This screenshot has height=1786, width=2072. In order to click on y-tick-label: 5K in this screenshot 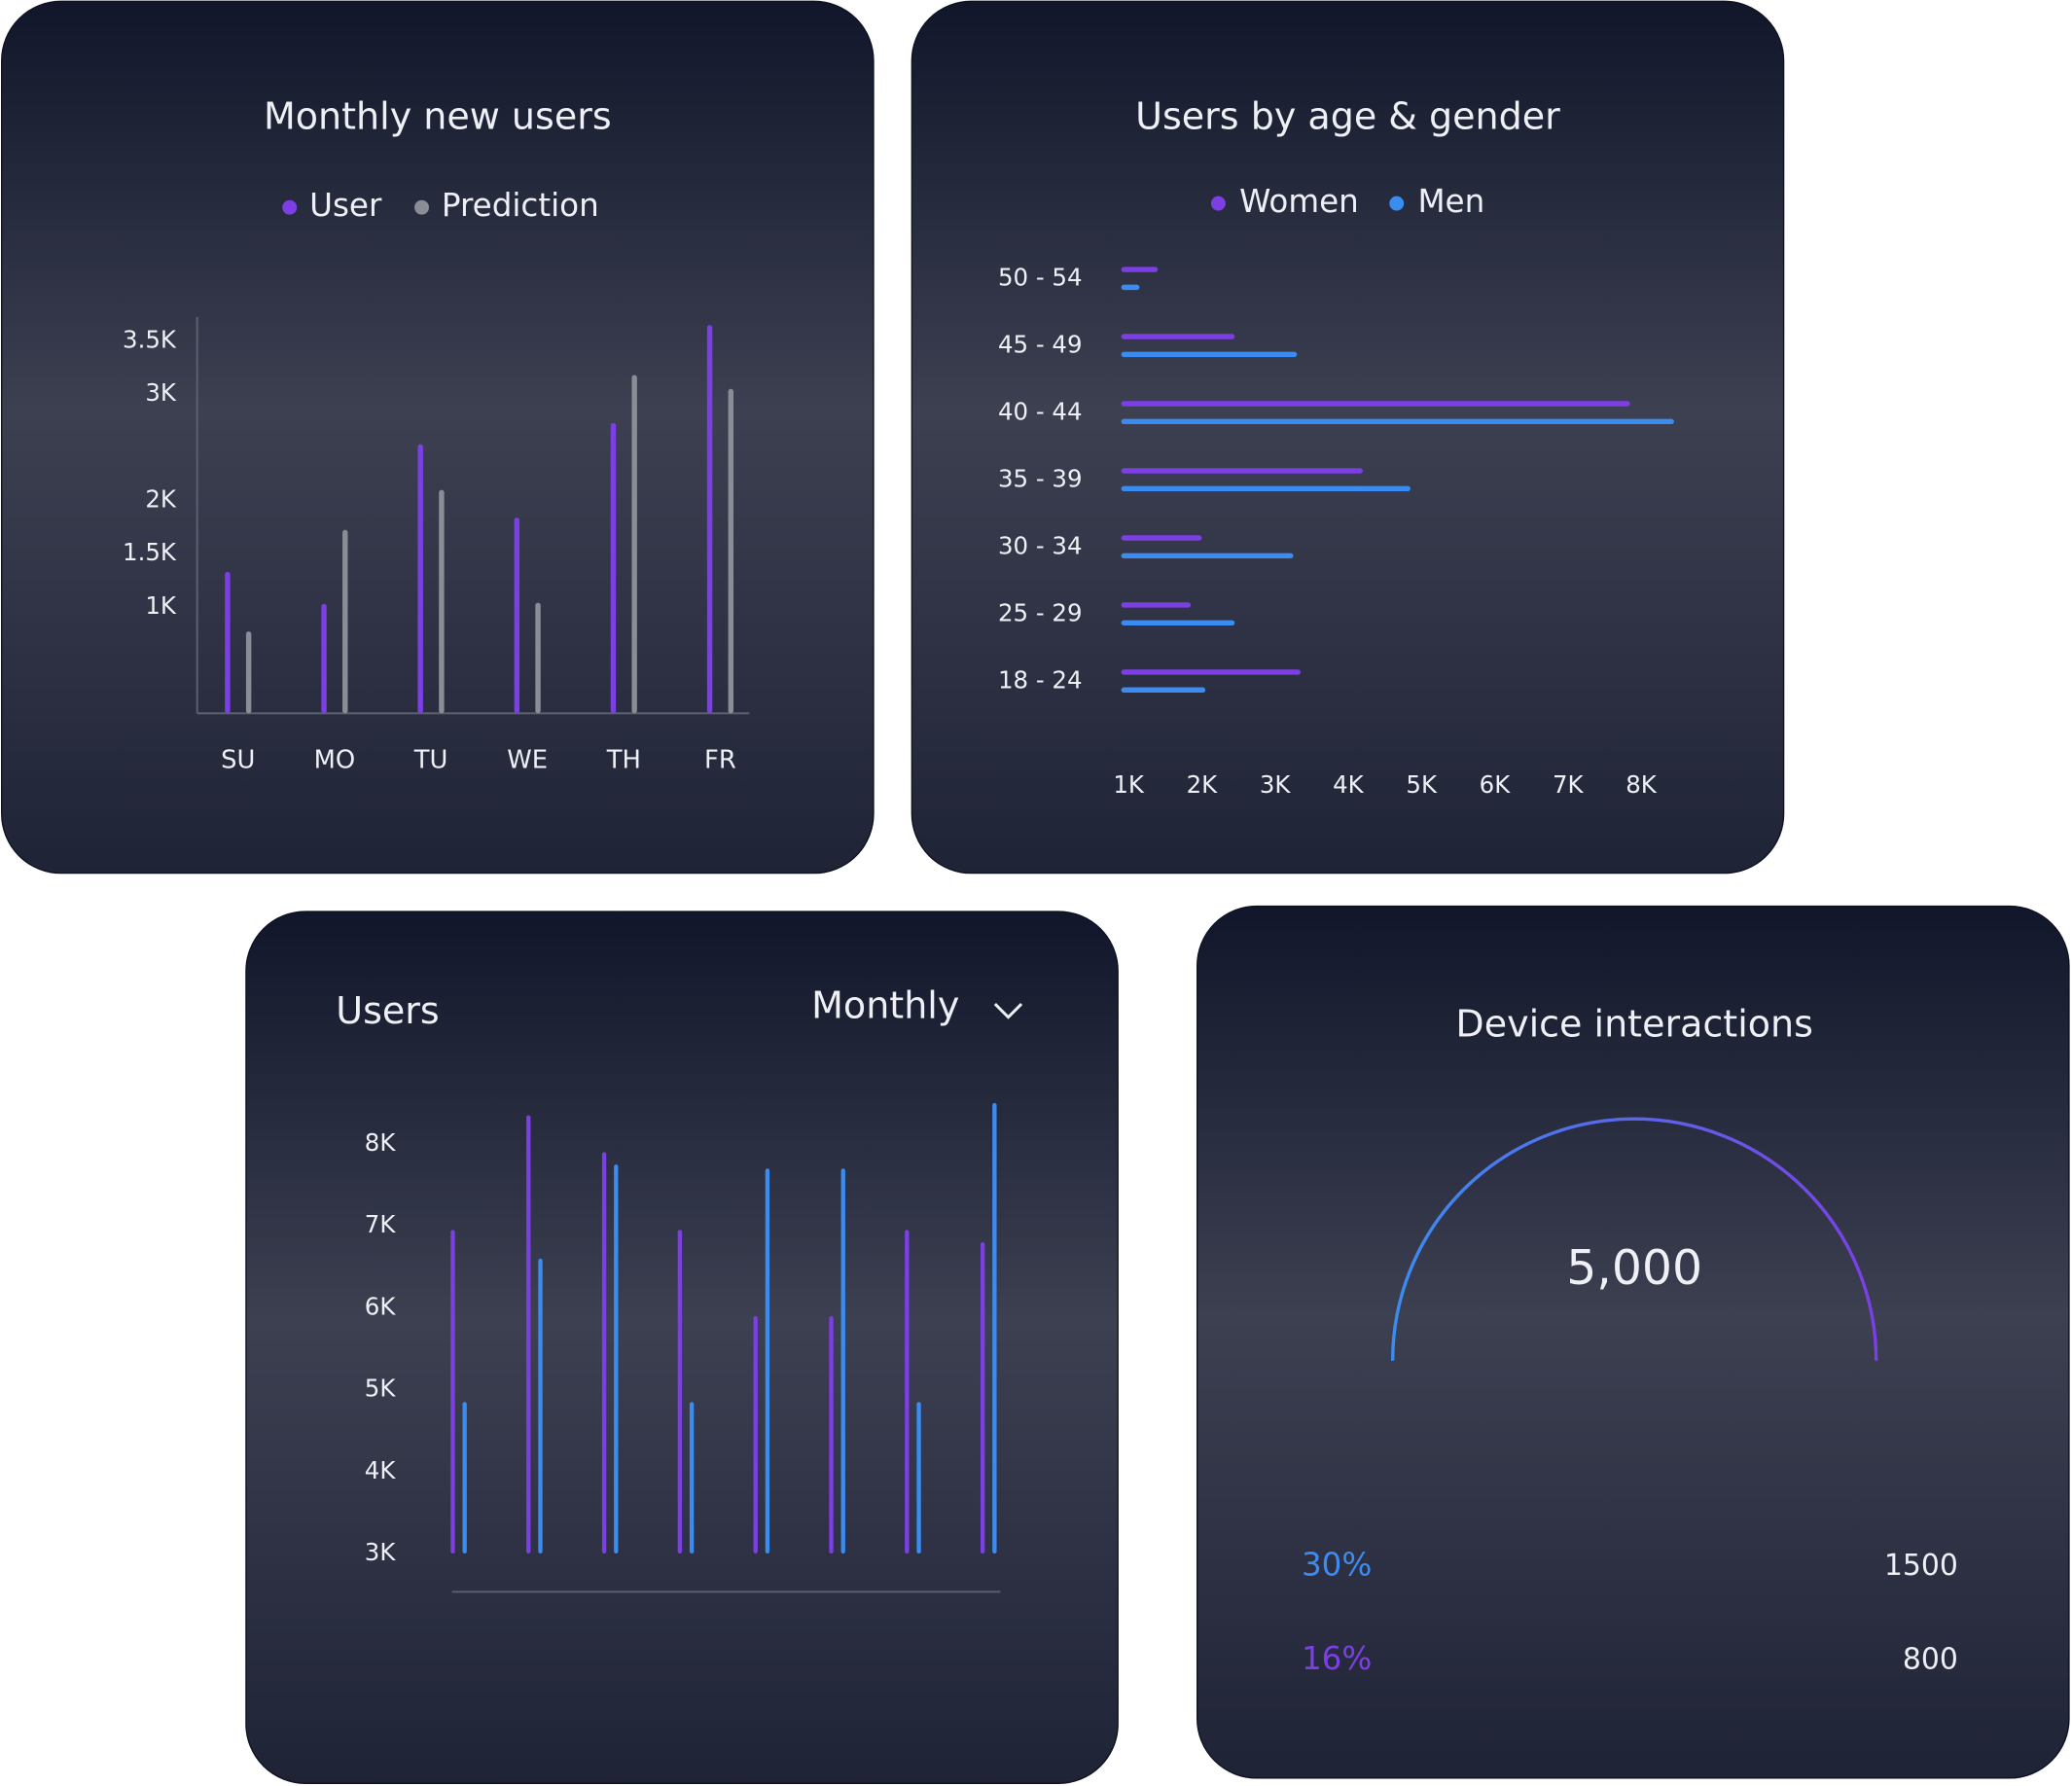, I will do `click(381, 1389)`.